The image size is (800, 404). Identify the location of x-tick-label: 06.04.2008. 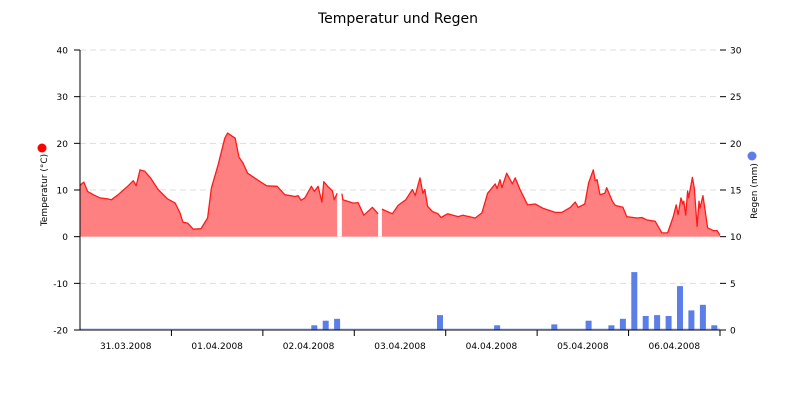
(675, 347).